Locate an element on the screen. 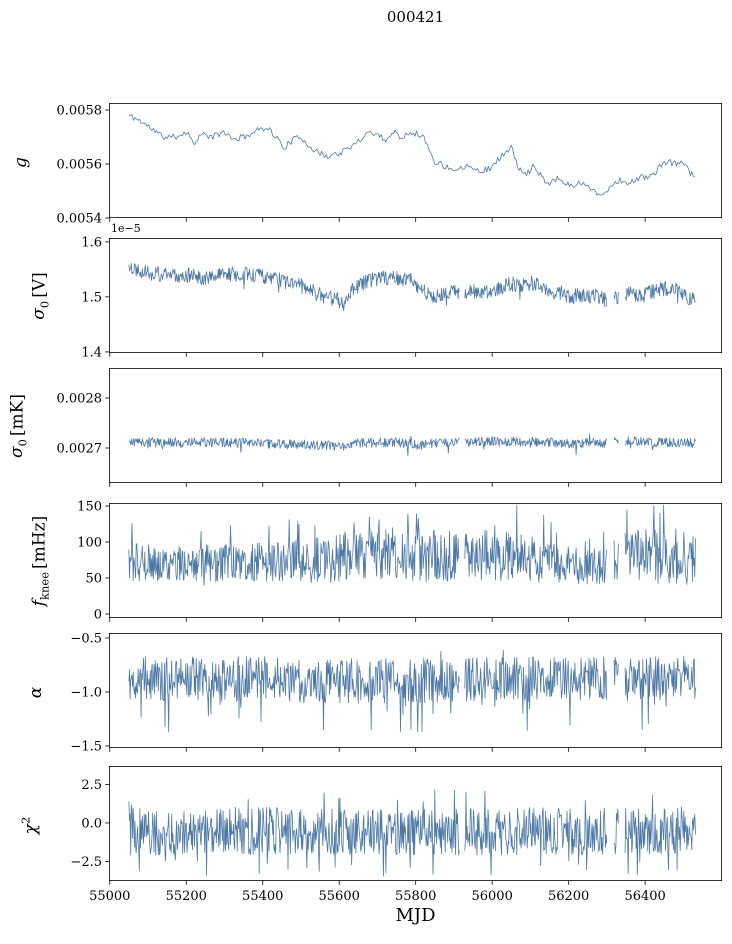  ylabel-chi2-sup: 2 is located at coordinates (25, 820).